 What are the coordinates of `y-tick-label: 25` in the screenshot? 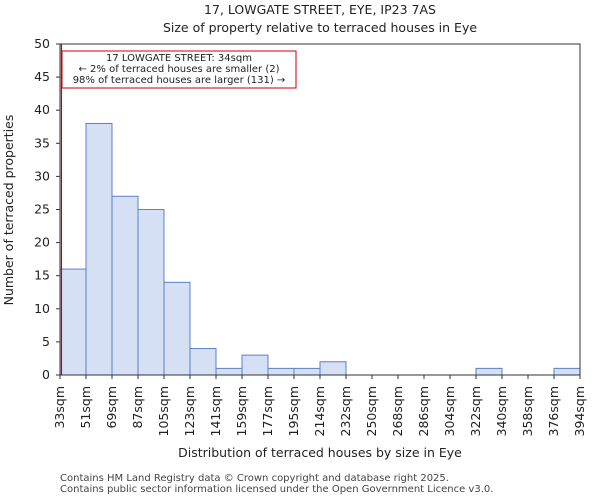 It's located at (42, 209).